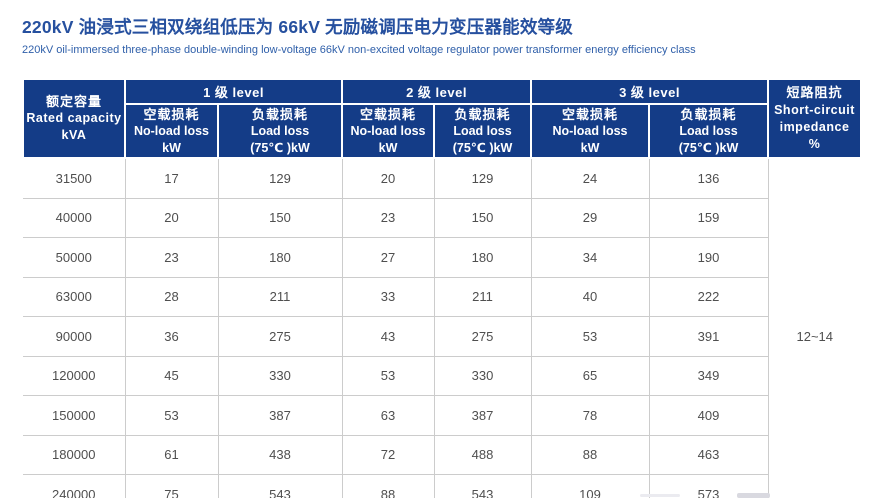 The width and height of the screenshot is (874, 498). What do you see at coordinates (709, 178) in the screenshot?
I see `cell-l3-load: 136` at bounding box center [709, 178].